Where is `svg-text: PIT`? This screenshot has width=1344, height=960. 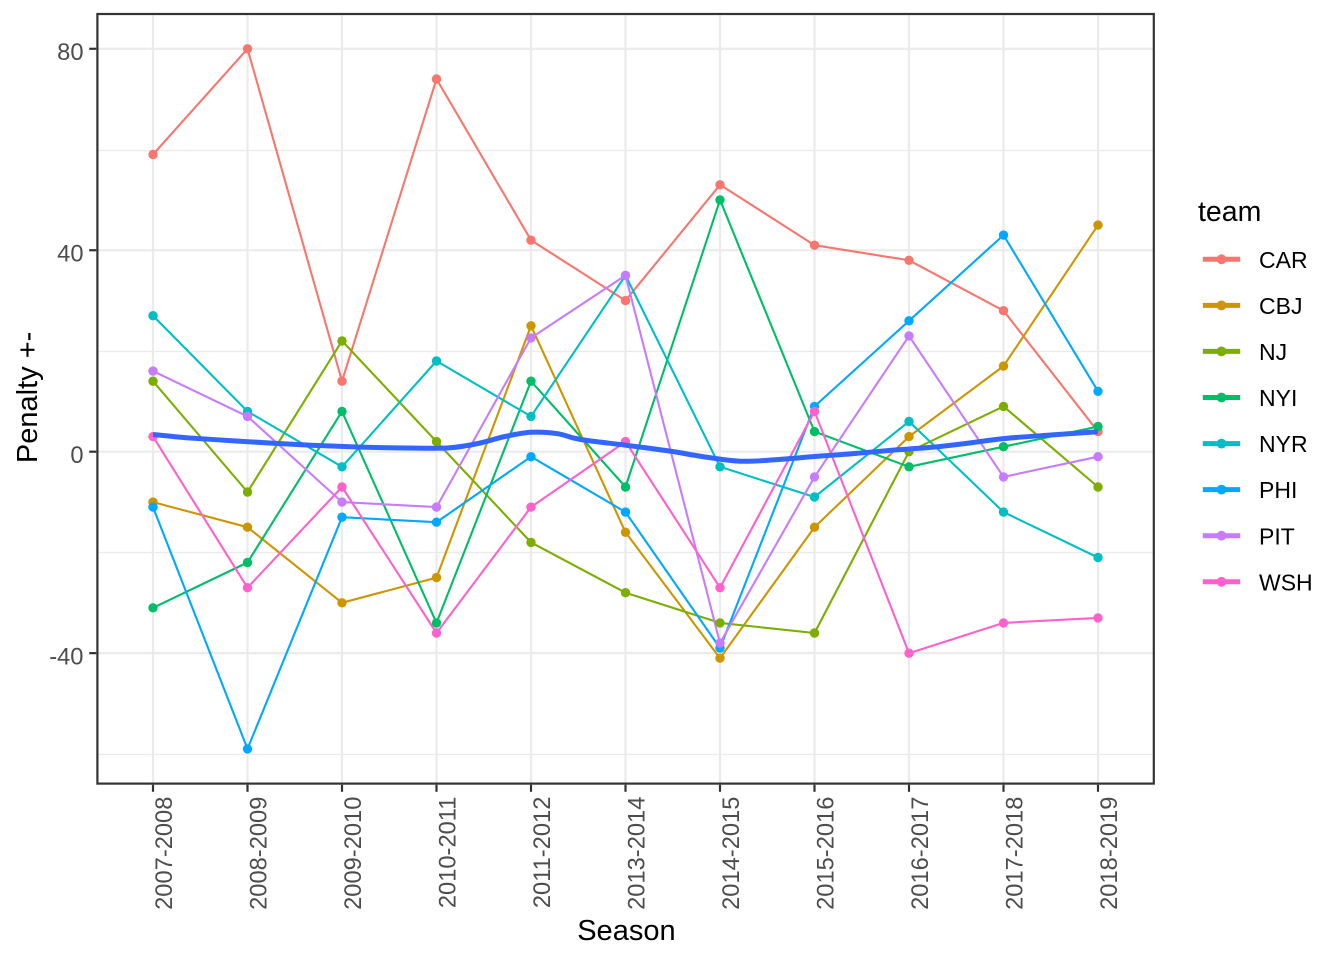 svg-text: PIT is located at coordinates (1277, 536).